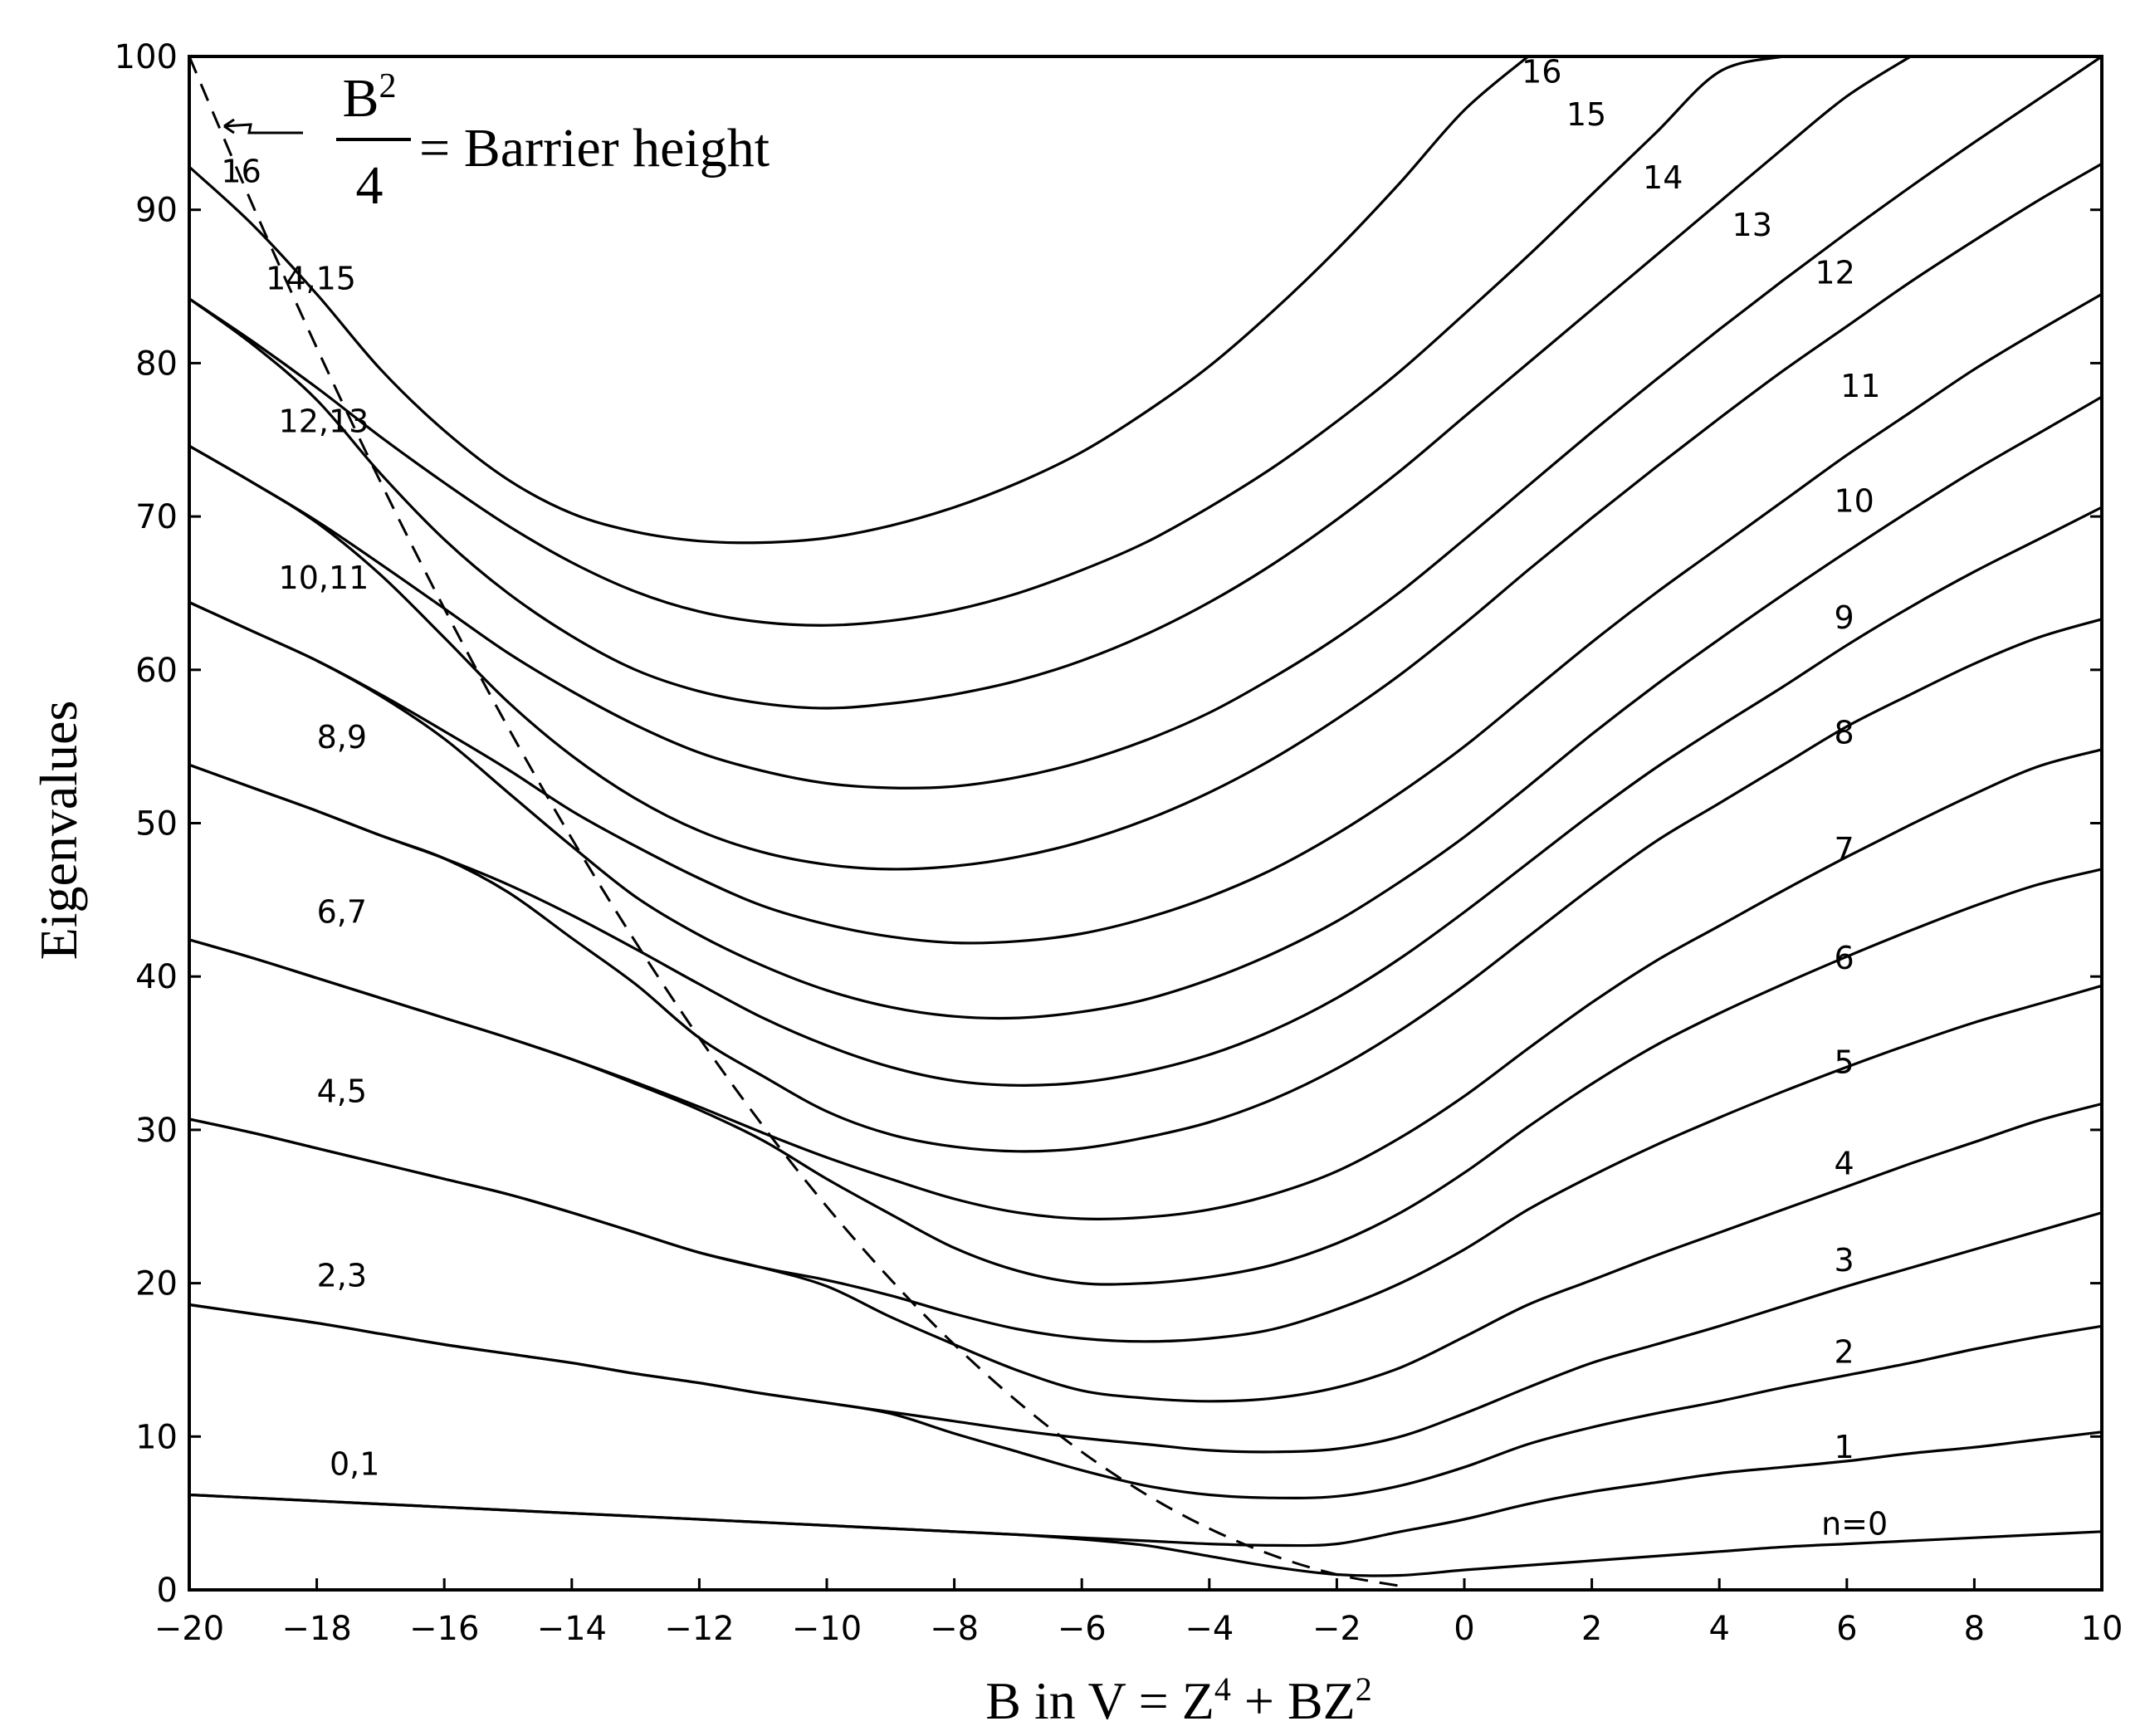 The height and width of the screenshot is (1736, 2145). What do you see at coordinates (1854, 501) in the screenshot?
I see `curve-label: 10` at bounding box center [1854, 501].